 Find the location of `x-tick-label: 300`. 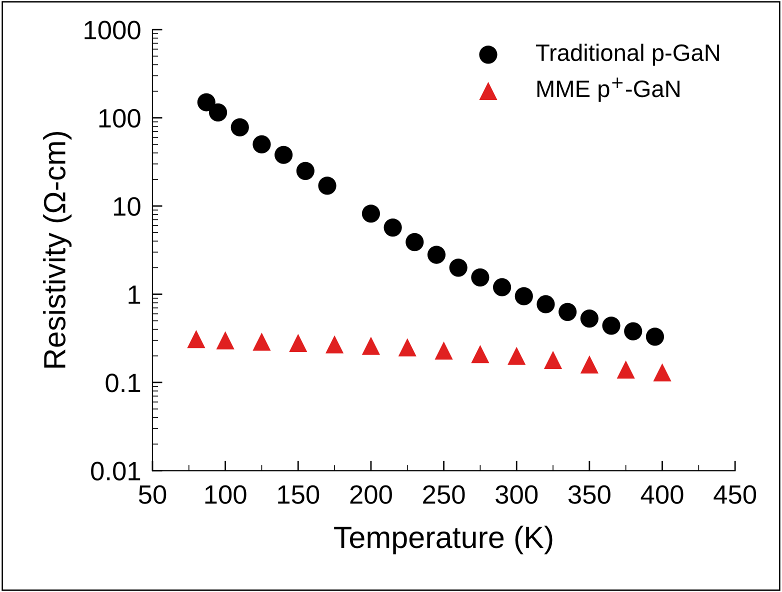

x-tick-label: 300 is located at coordinates (517, 494).